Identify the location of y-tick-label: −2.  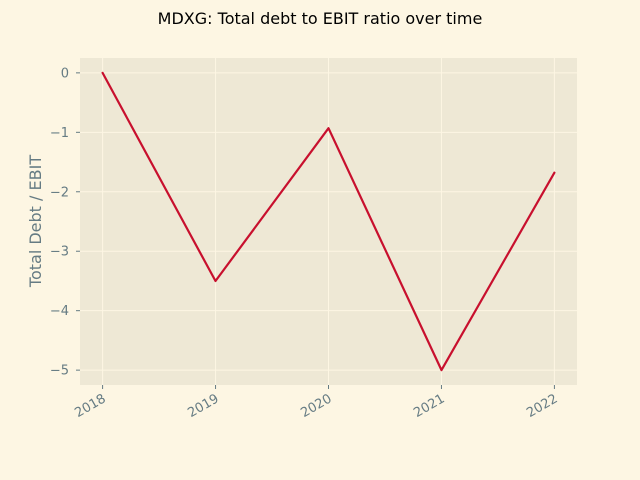
(59, 192).